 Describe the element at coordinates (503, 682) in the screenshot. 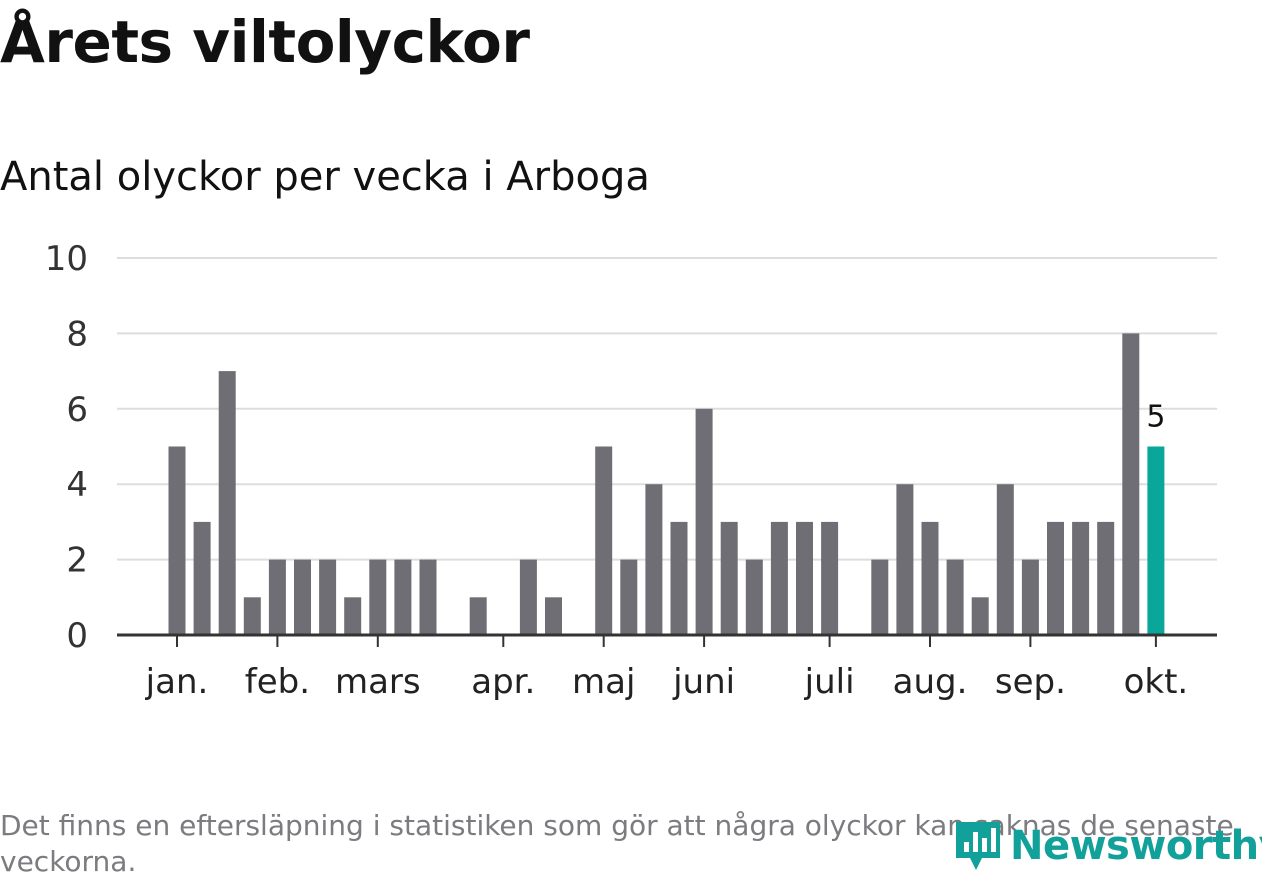

I see `x-tick-label: apr.` at that location.